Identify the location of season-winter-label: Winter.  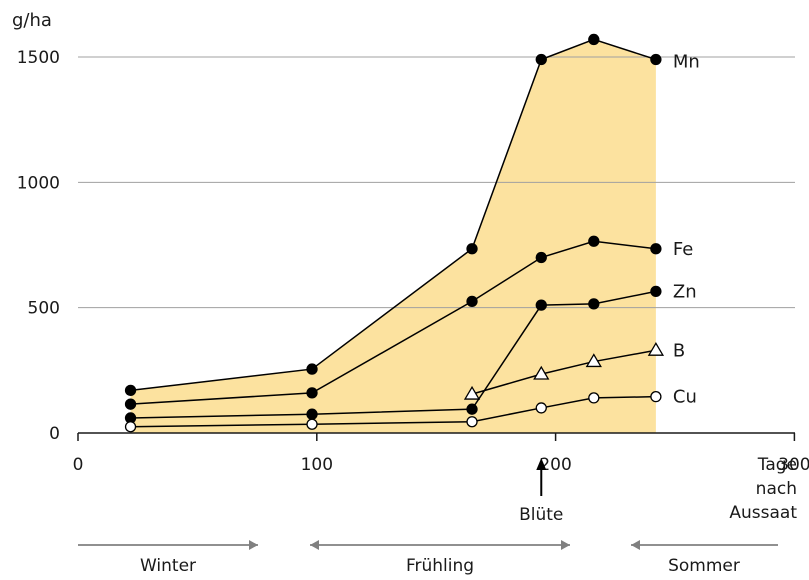
(168, 566).